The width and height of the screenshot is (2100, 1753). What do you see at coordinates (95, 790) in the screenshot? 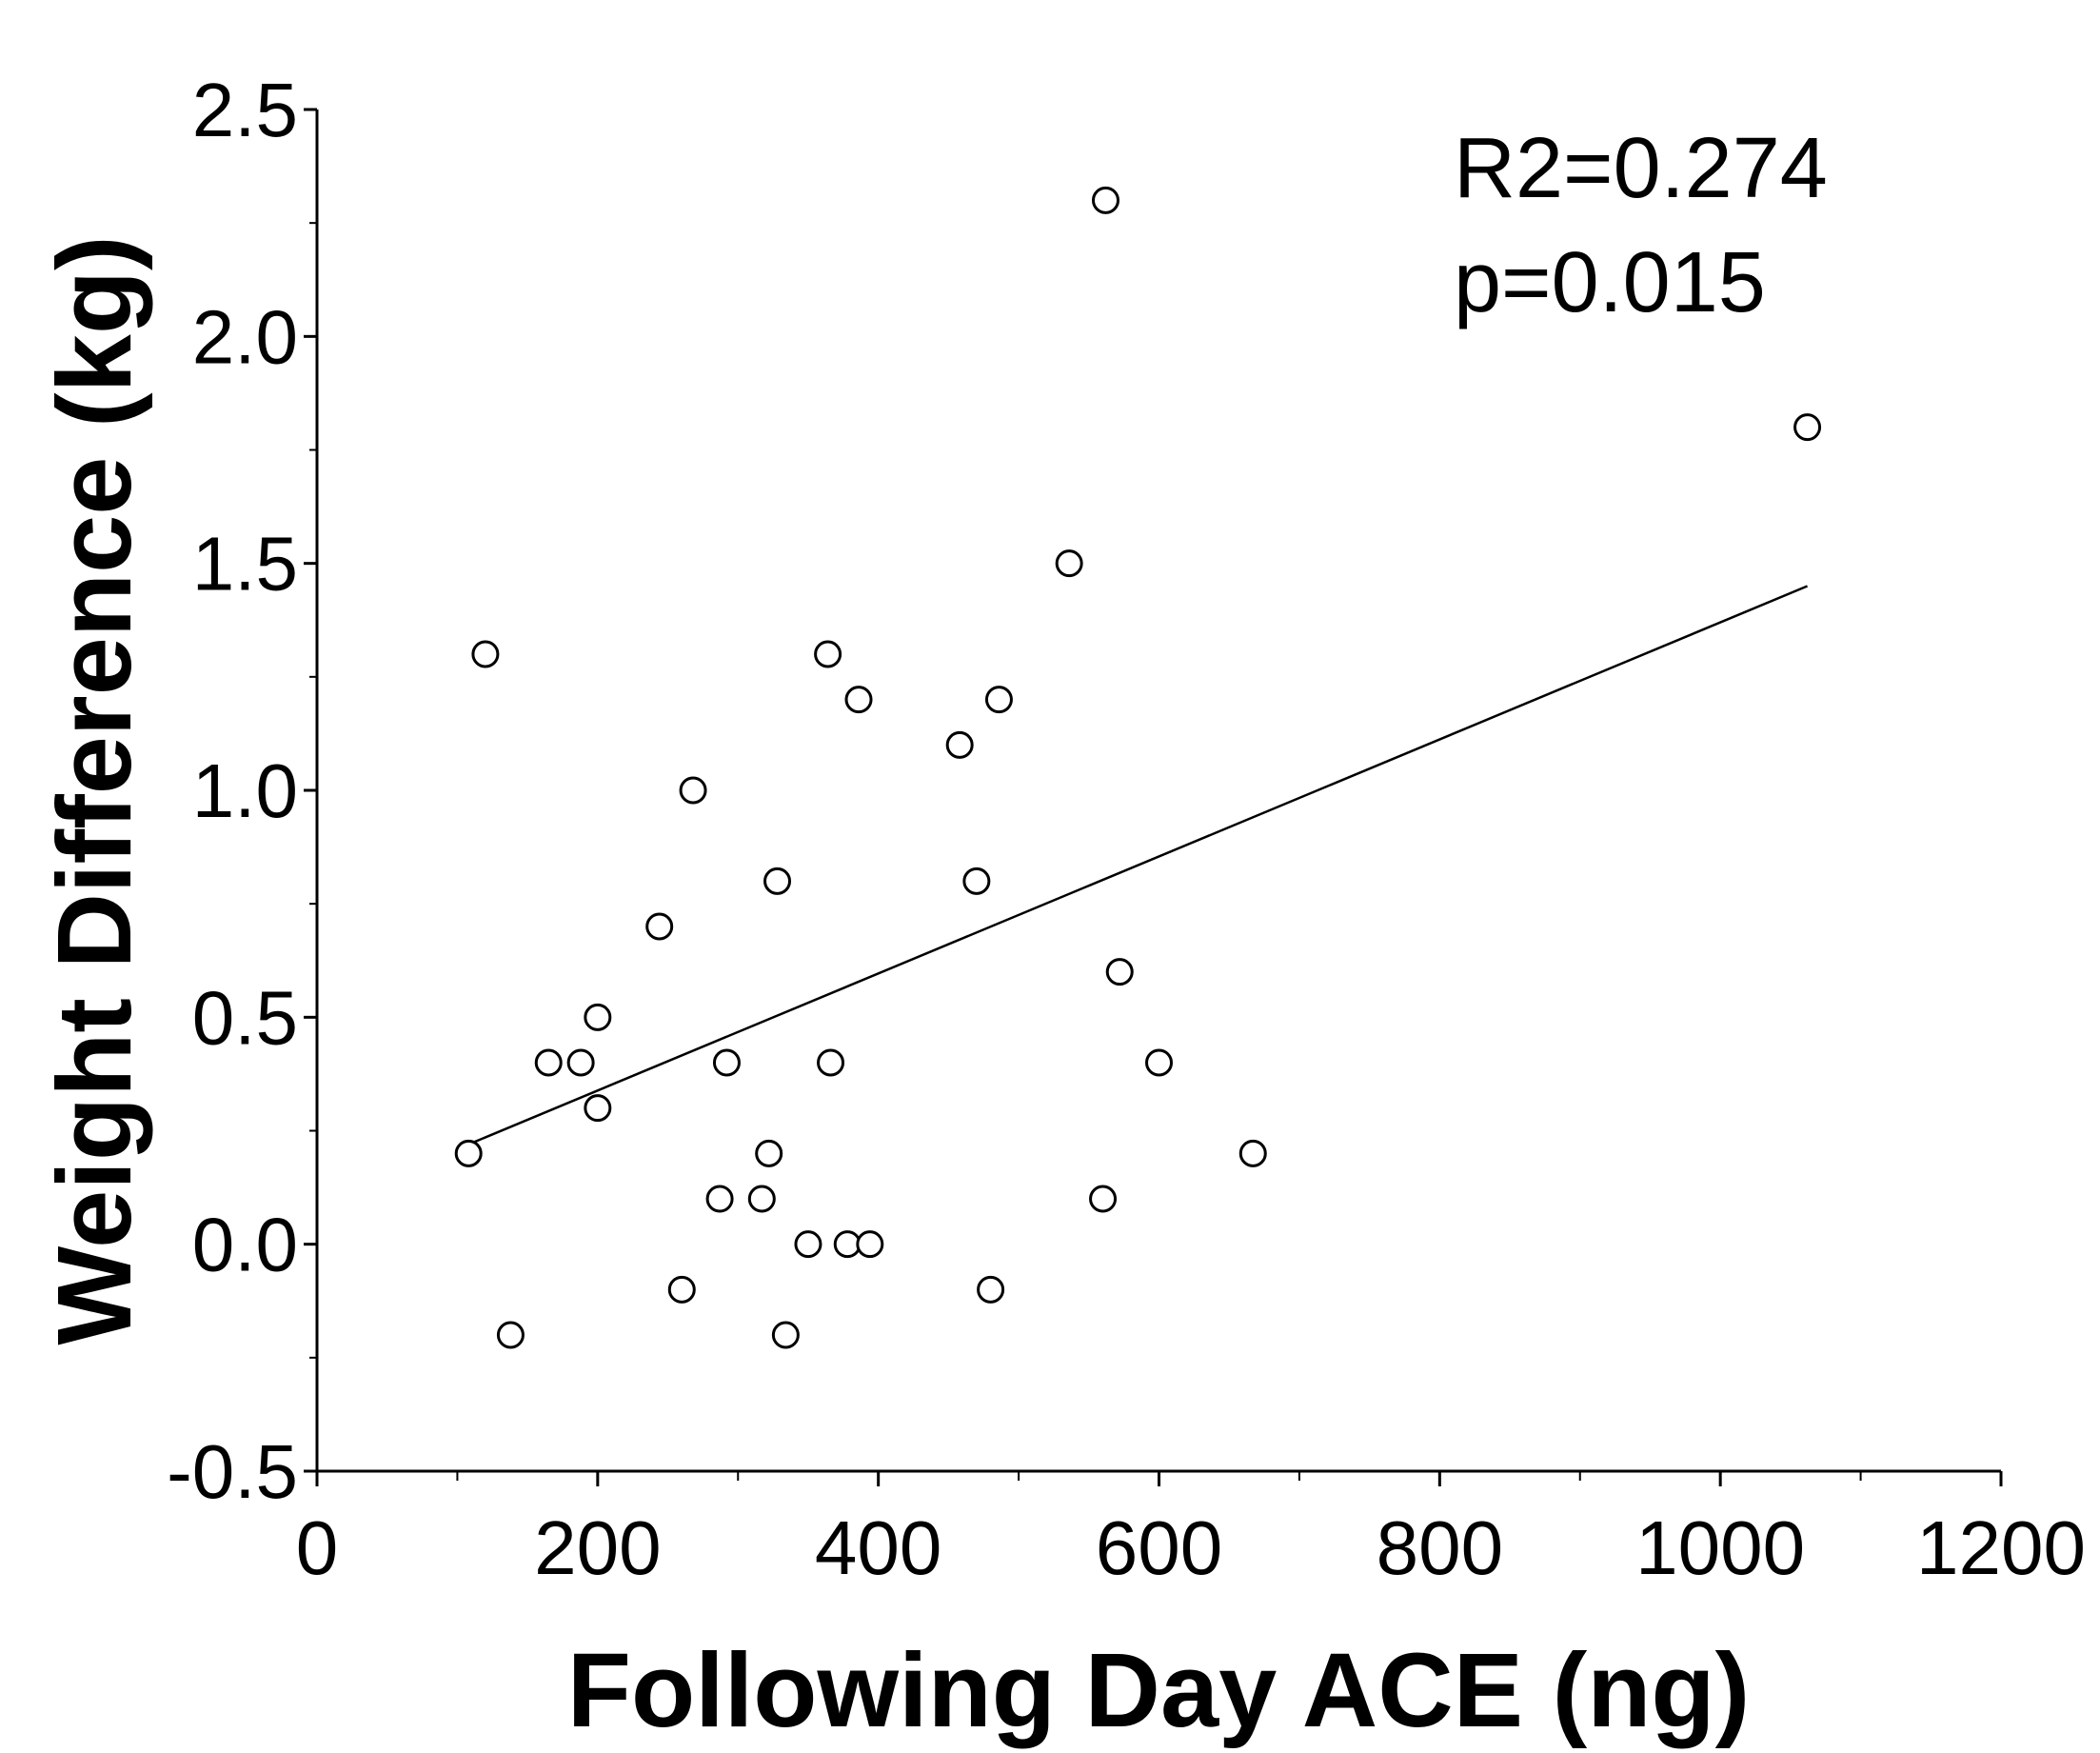
I see `y-axis-title: Weight Difference (kg)` at bounding box center [95, 790].